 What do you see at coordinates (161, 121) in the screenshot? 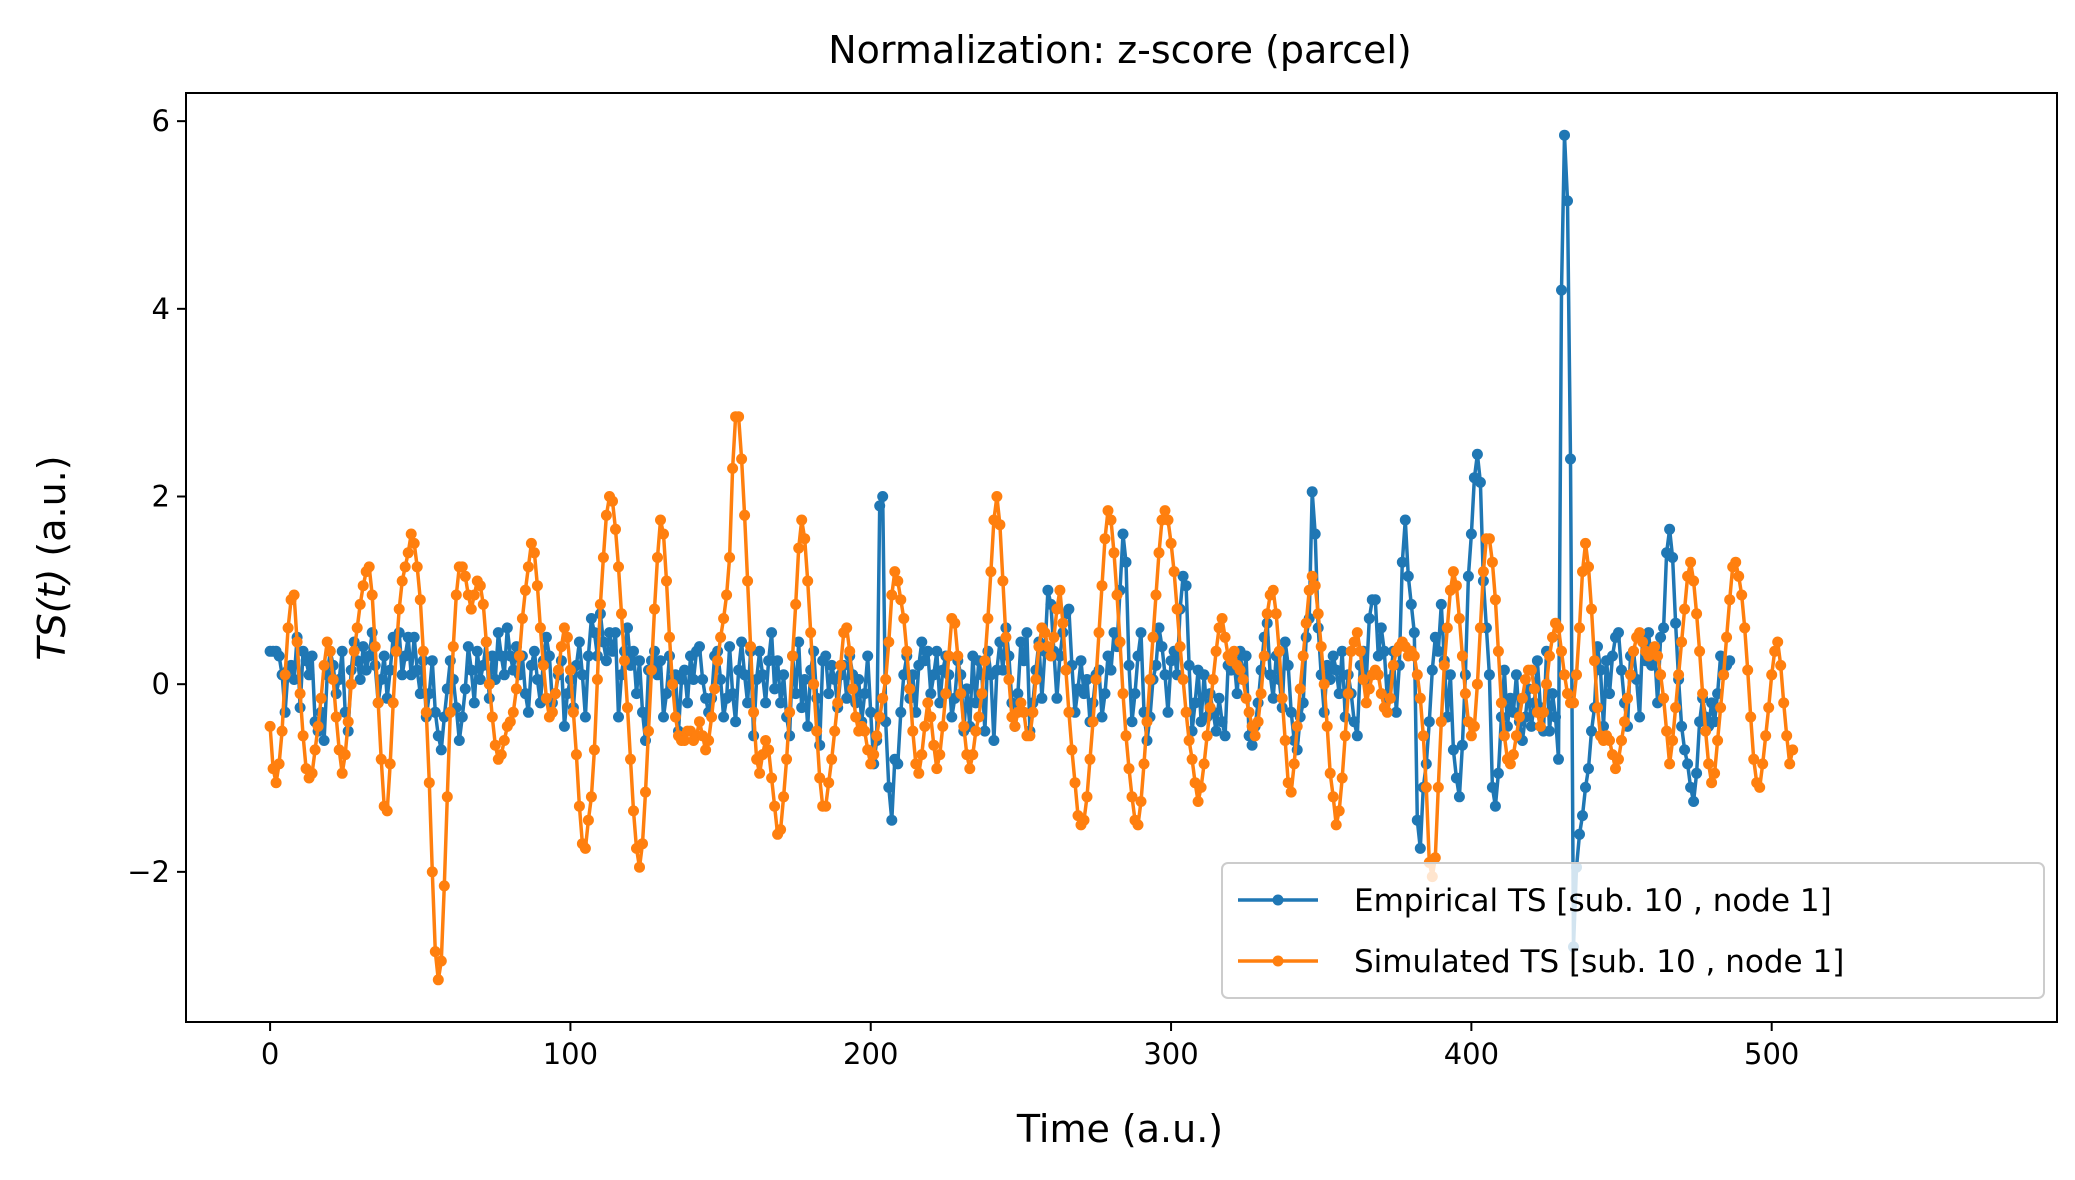
I see `y-tick-label: 6` at bounding box center [161, 121].